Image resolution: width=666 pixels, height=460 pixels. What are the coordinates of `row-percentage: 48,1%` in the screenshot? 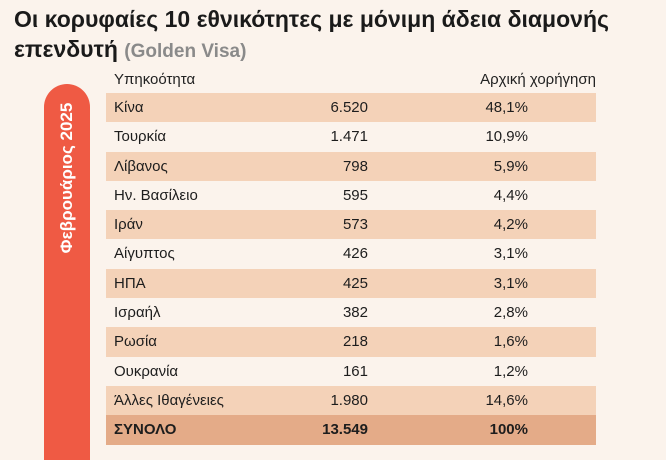 It's located at (506, 107).